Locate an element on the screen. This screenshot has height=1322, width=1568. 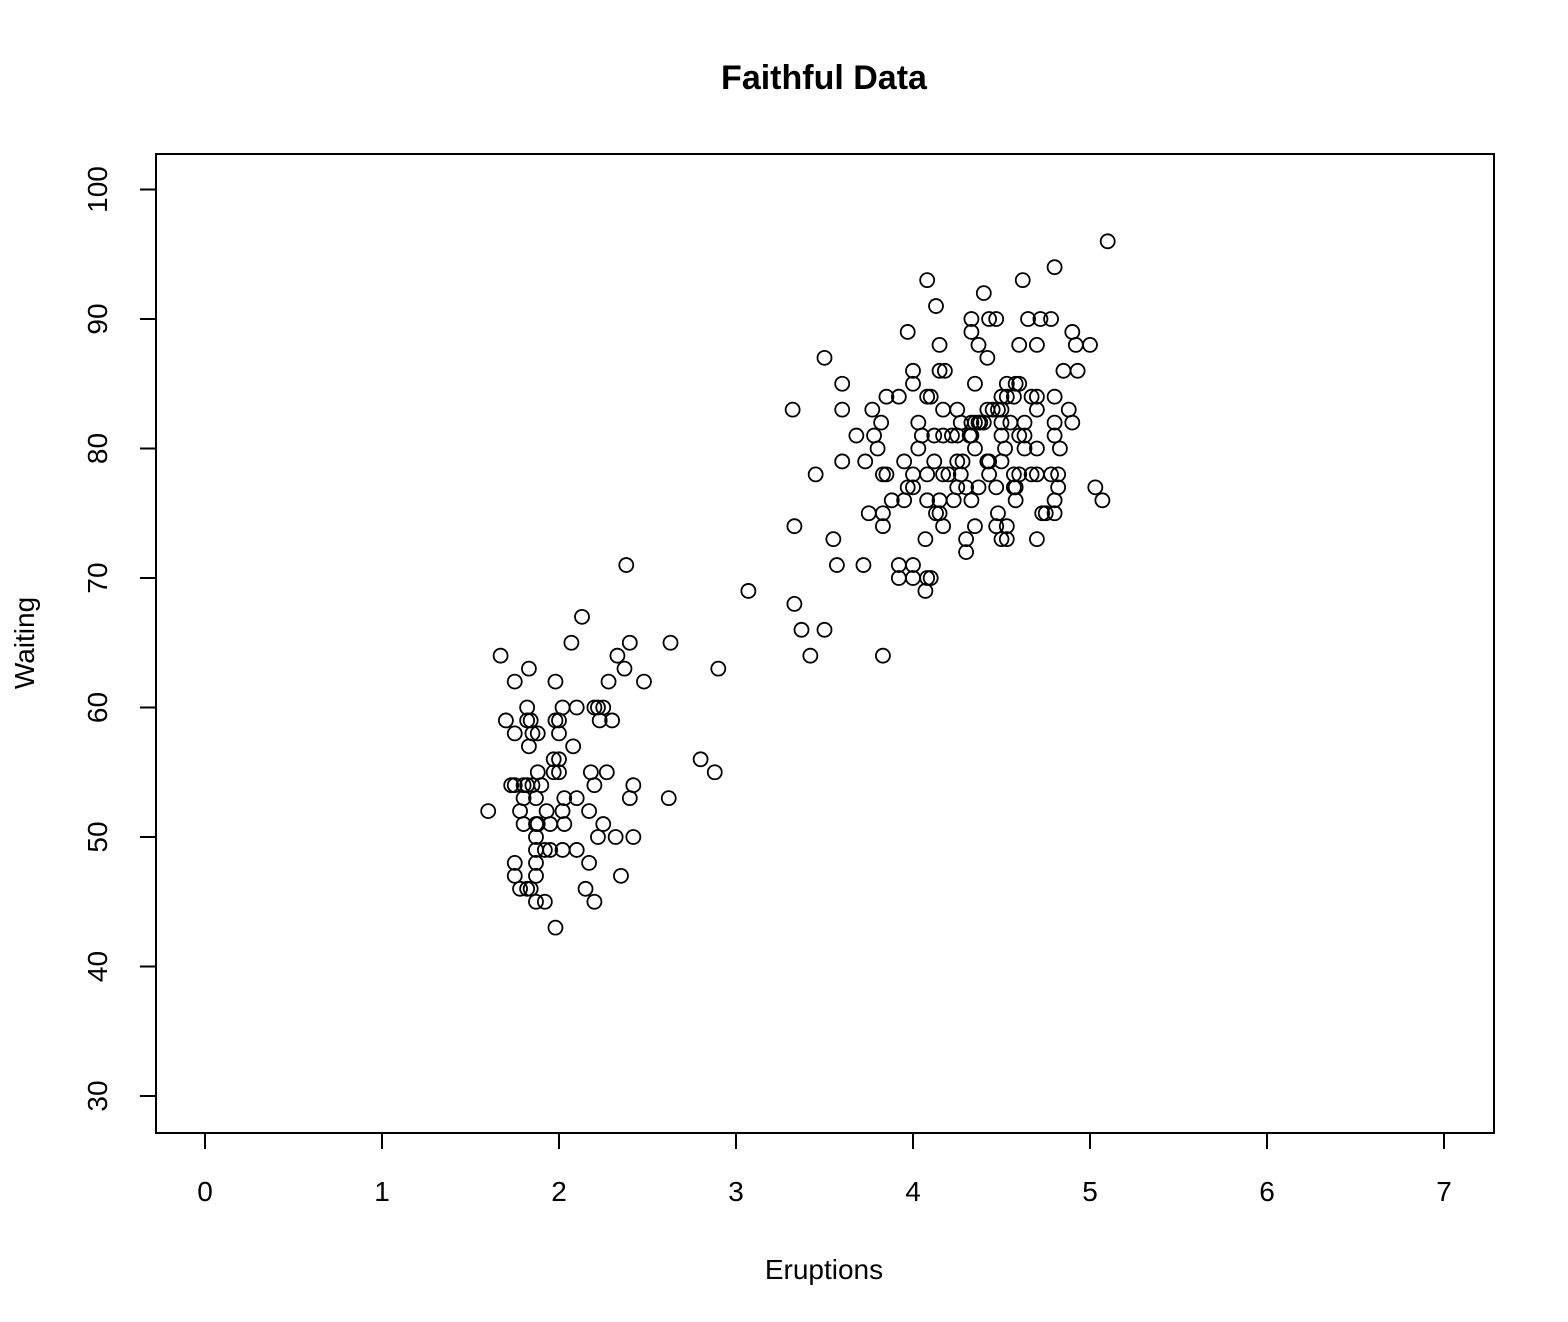
x-tick-label: 2 is located at coordinates (559, 1191).